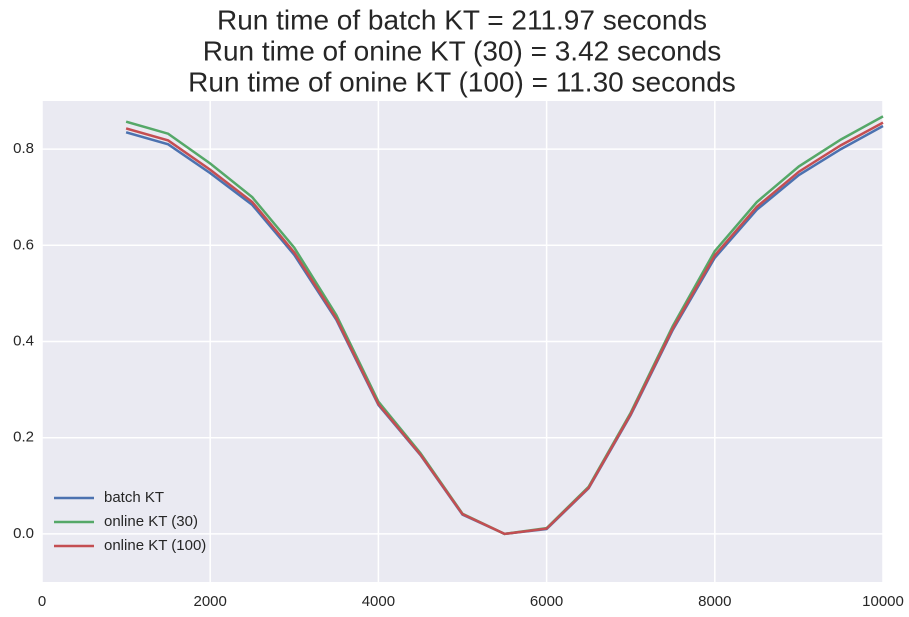  What do you see at coordinates (134, 497) in the screenshot?
I see `legend-label: batch KT` at bounding box center [134, 497].